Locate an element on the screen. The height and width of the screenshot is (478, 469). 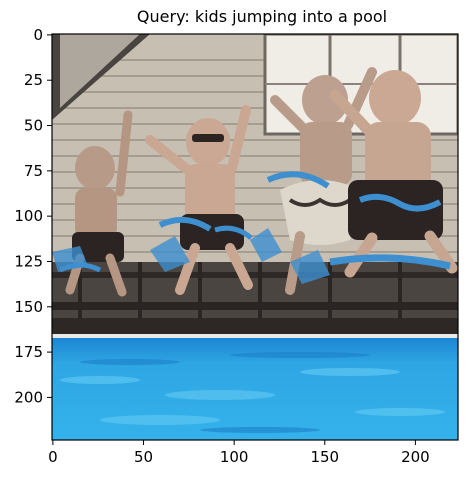
y-tick-label: 150 is located at coordinates (28, 307).